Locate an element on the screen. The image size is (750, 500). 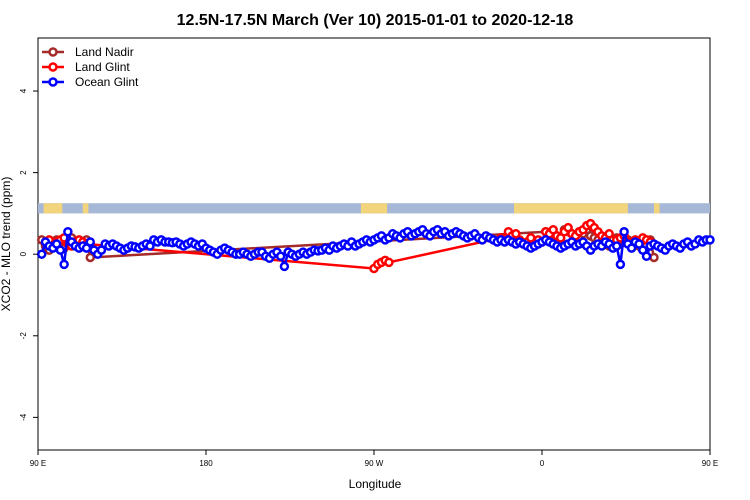
series-ocean-glint is located at coordinates (375, 248).